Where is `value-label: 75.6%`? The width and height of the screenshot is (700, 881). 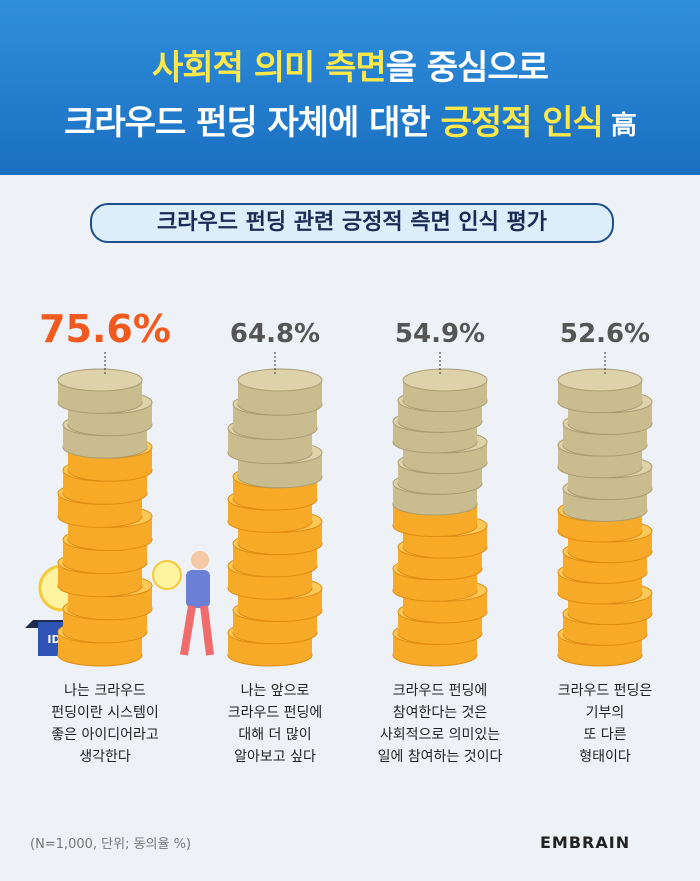 value-label: 75.6% is located at coordinates (105, 329).